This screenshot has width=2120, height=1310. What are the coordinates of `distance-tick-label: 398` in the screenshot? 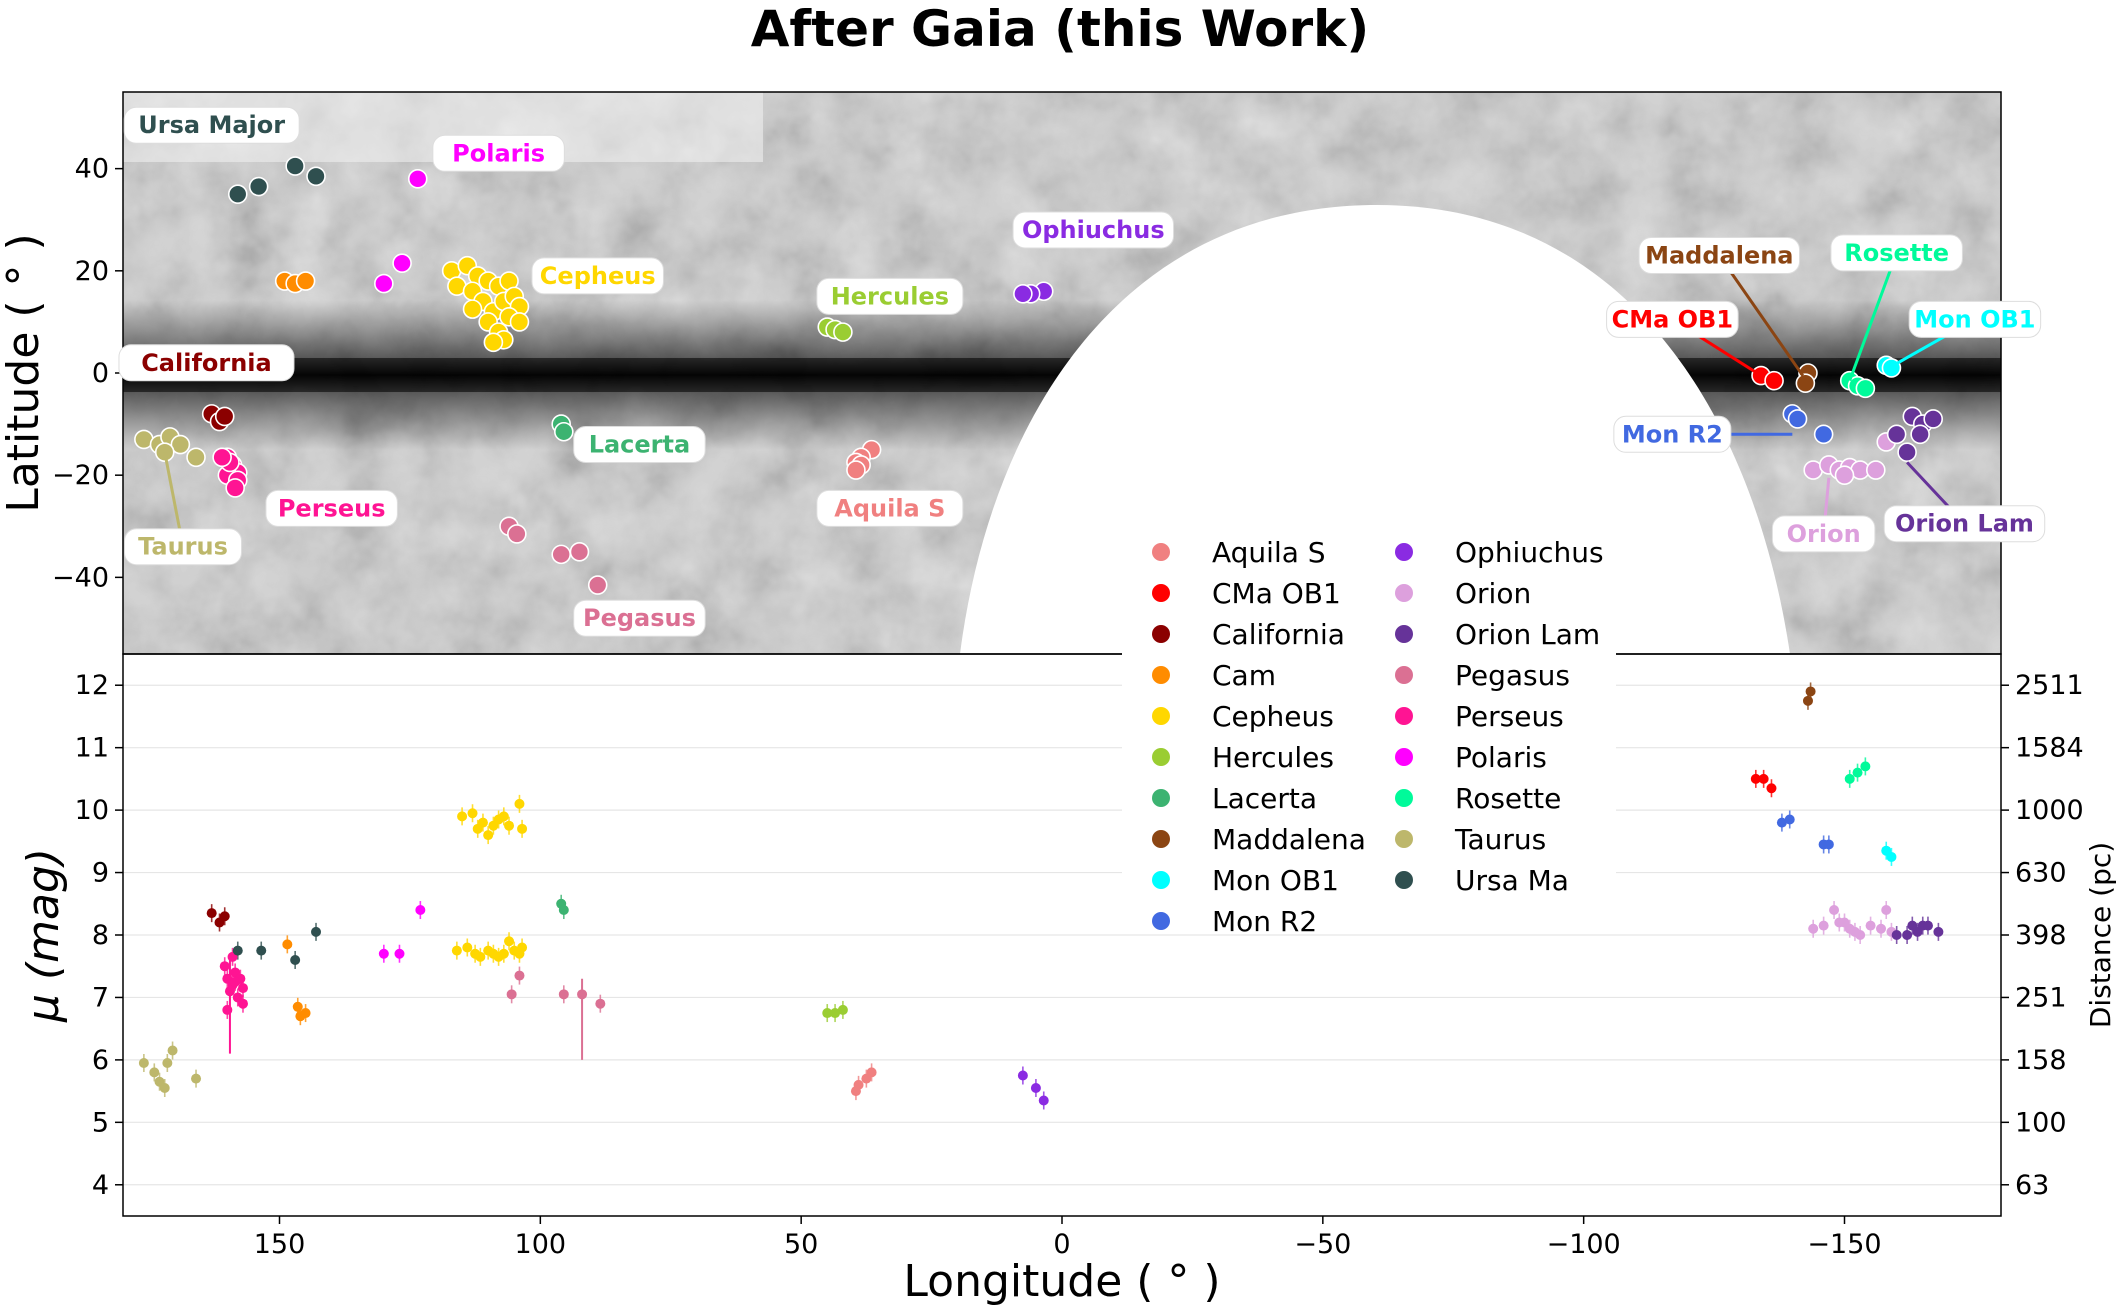 It's located at (2041, 935).